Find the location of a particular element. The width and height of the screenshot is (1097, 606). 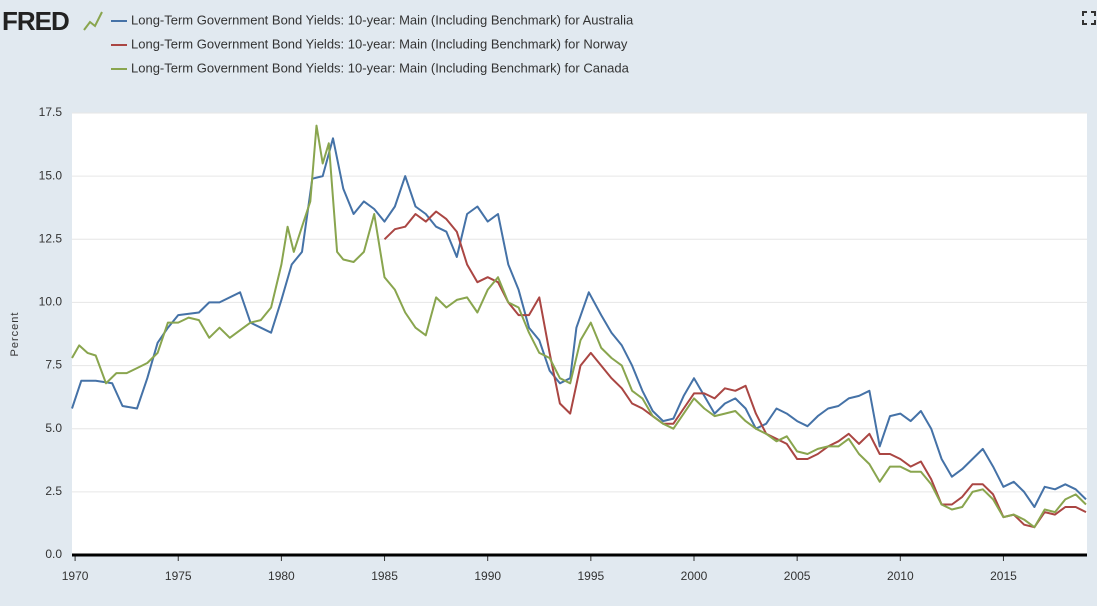

fullscreen-icon is located at coordinates (1089, 18).